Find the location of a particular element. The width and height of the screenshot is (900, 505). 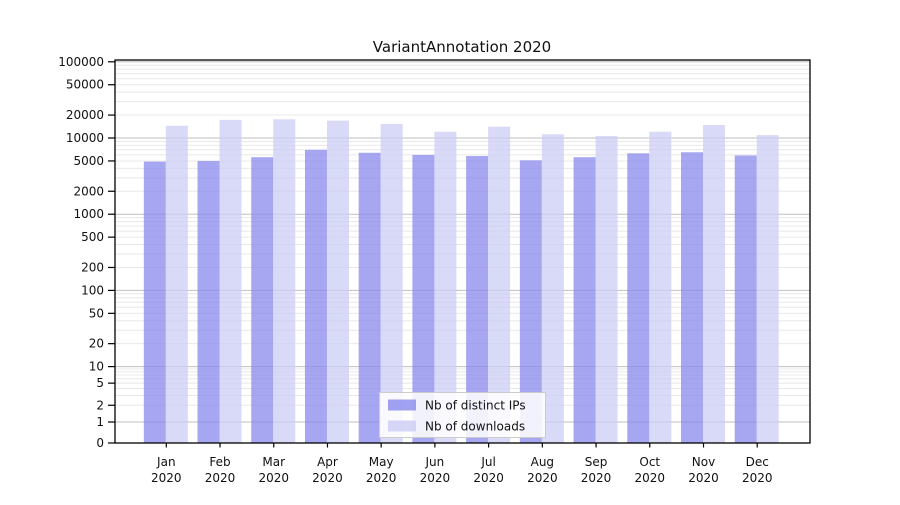

bar-ips-dec is located at coordinates (745, 299).